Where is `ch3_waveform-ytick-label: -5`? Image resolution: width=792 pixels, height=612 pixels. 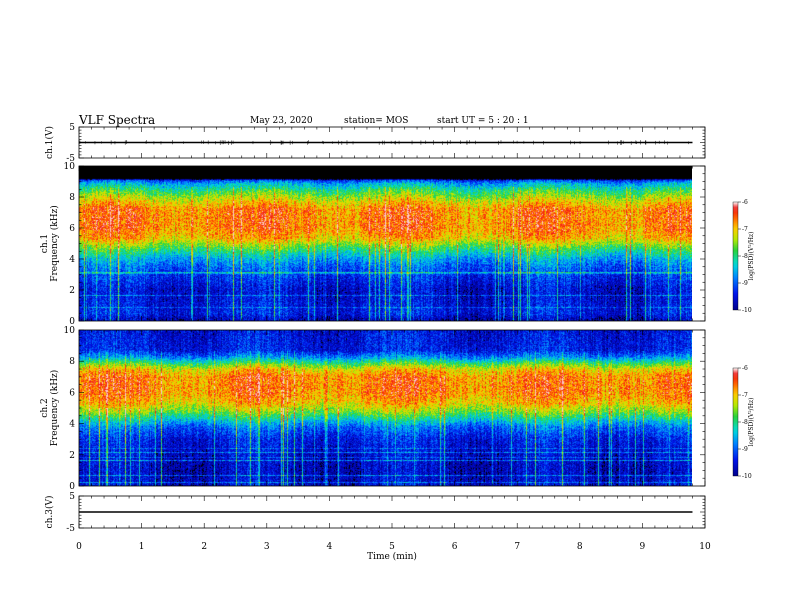
ch3_waveform-ytick-label: -5 is located at coordinates (70, 529).